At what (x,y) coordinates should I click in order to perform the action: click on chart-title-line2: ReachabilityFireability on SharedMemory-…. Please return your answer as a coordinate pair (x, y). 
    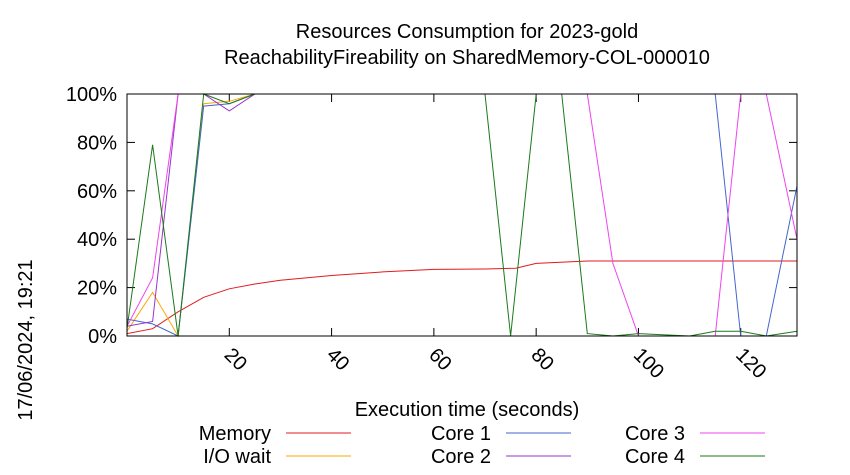
    Looking at the image, I should click on (467, 58).